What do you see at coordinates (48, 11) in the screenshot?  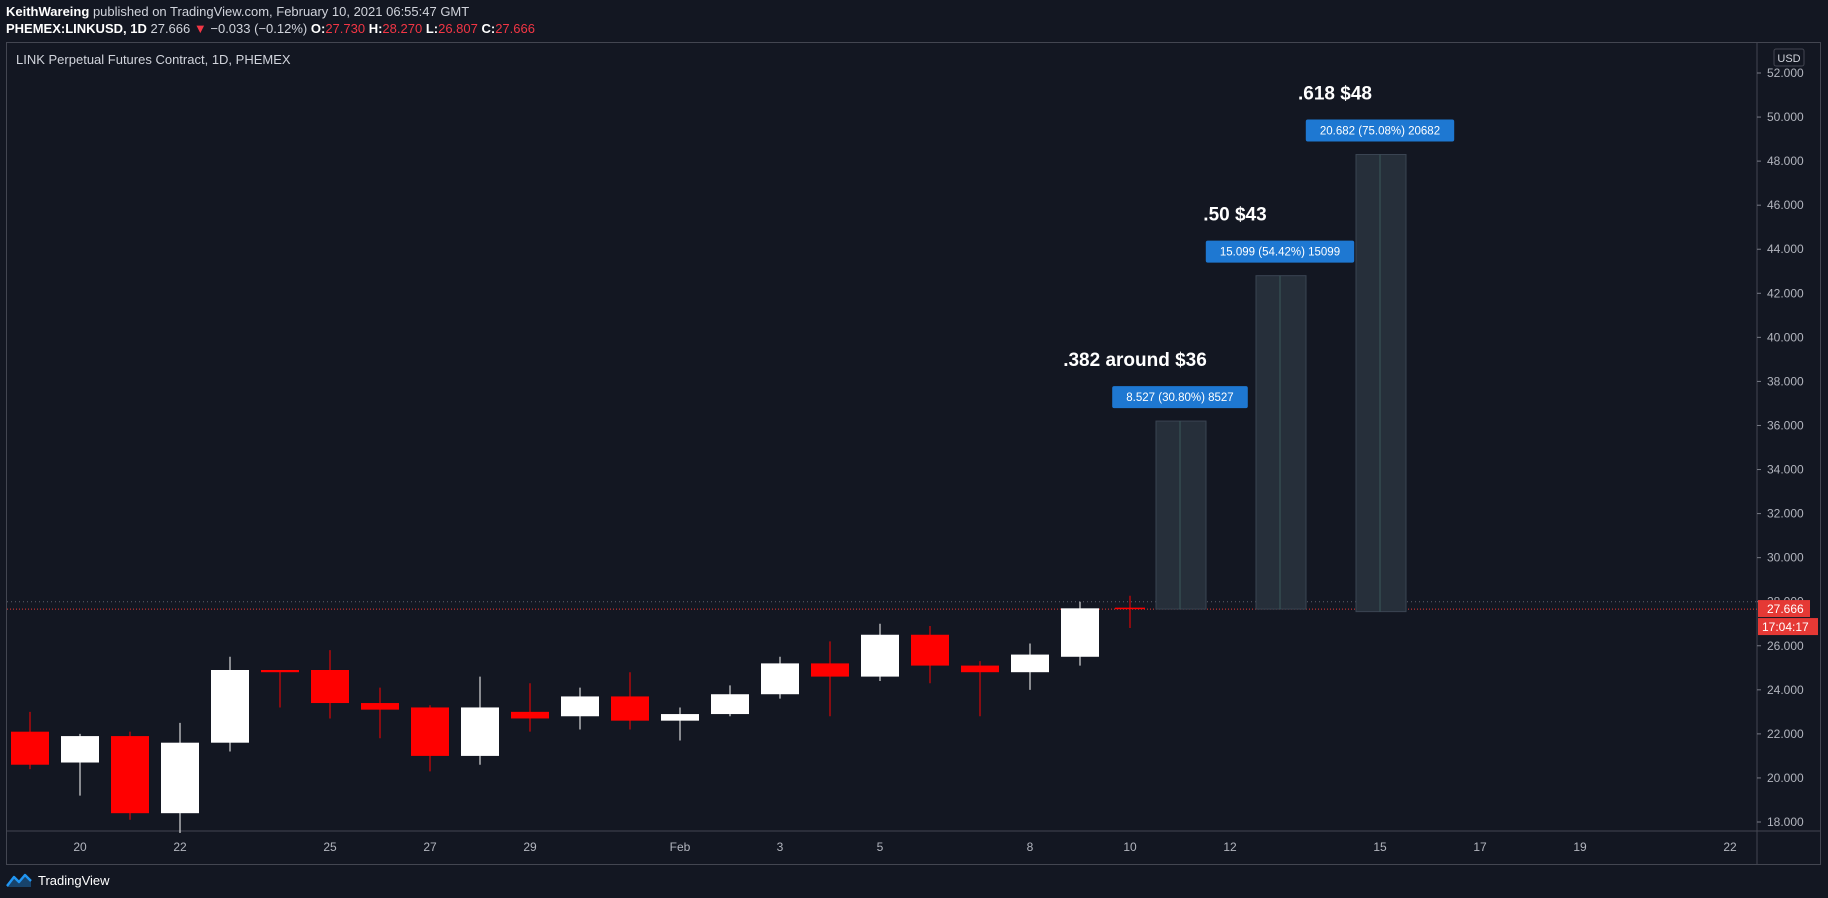 I see `author-name: KeithWareing` at bounding box center [48, 11].